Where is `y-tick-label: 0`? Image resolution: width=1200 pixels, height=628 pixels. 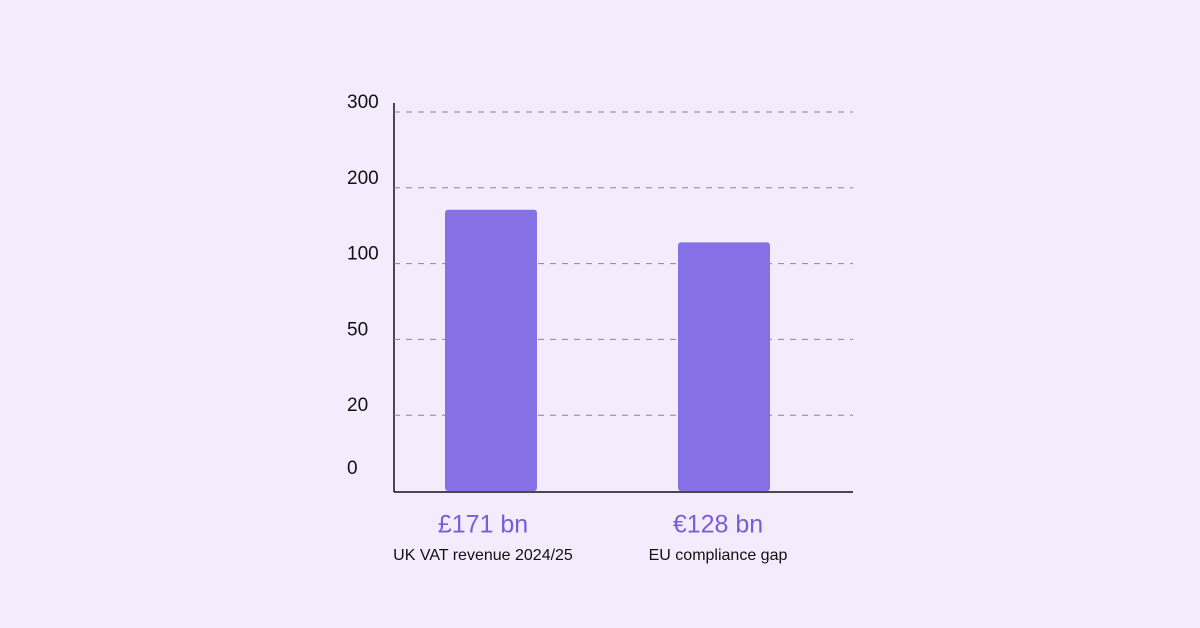 y-tick-label: 0 is located at coordinates (352, 468).